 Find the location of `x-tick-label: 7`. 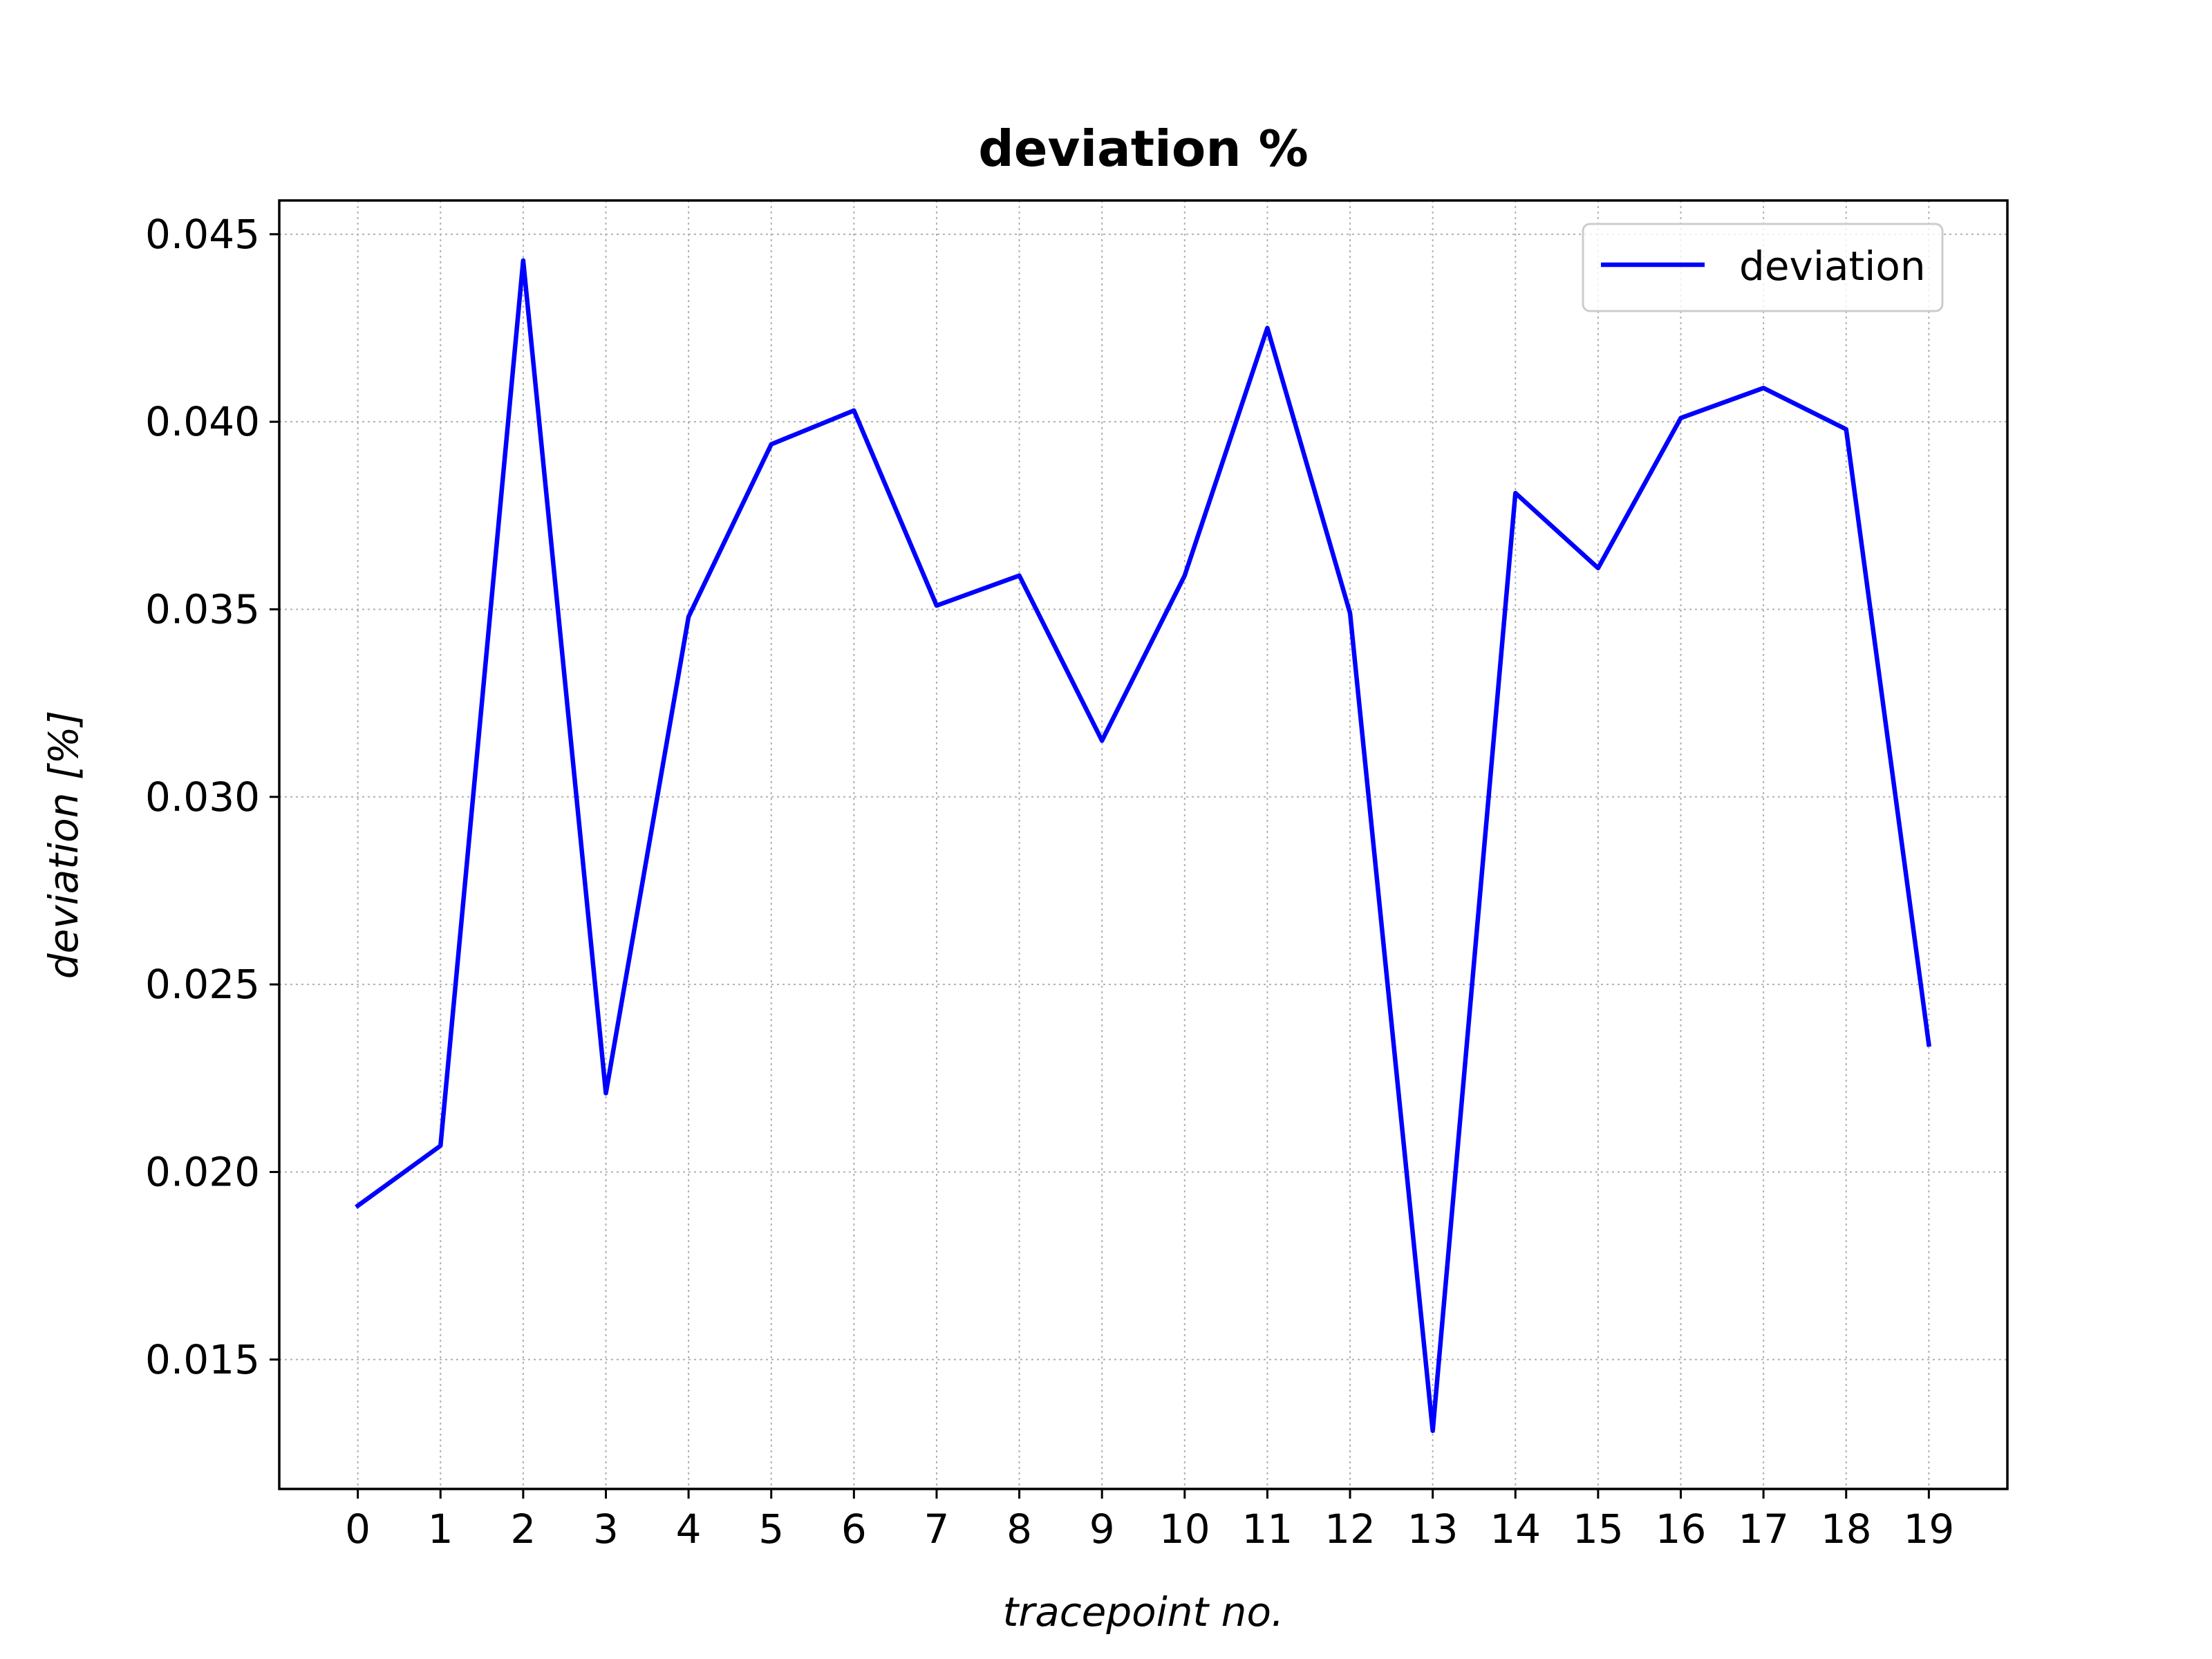

x-tick-label: 7 is located at coordinates (937, 1530).